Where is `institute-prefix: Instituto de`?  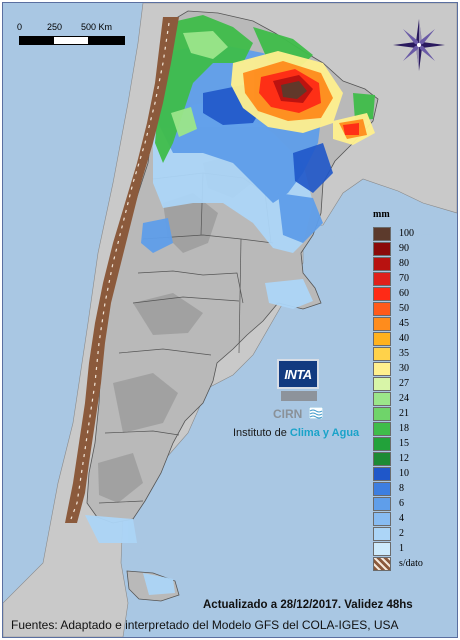
institute-prefix: Instituto de is located at coordinates (261, 433).